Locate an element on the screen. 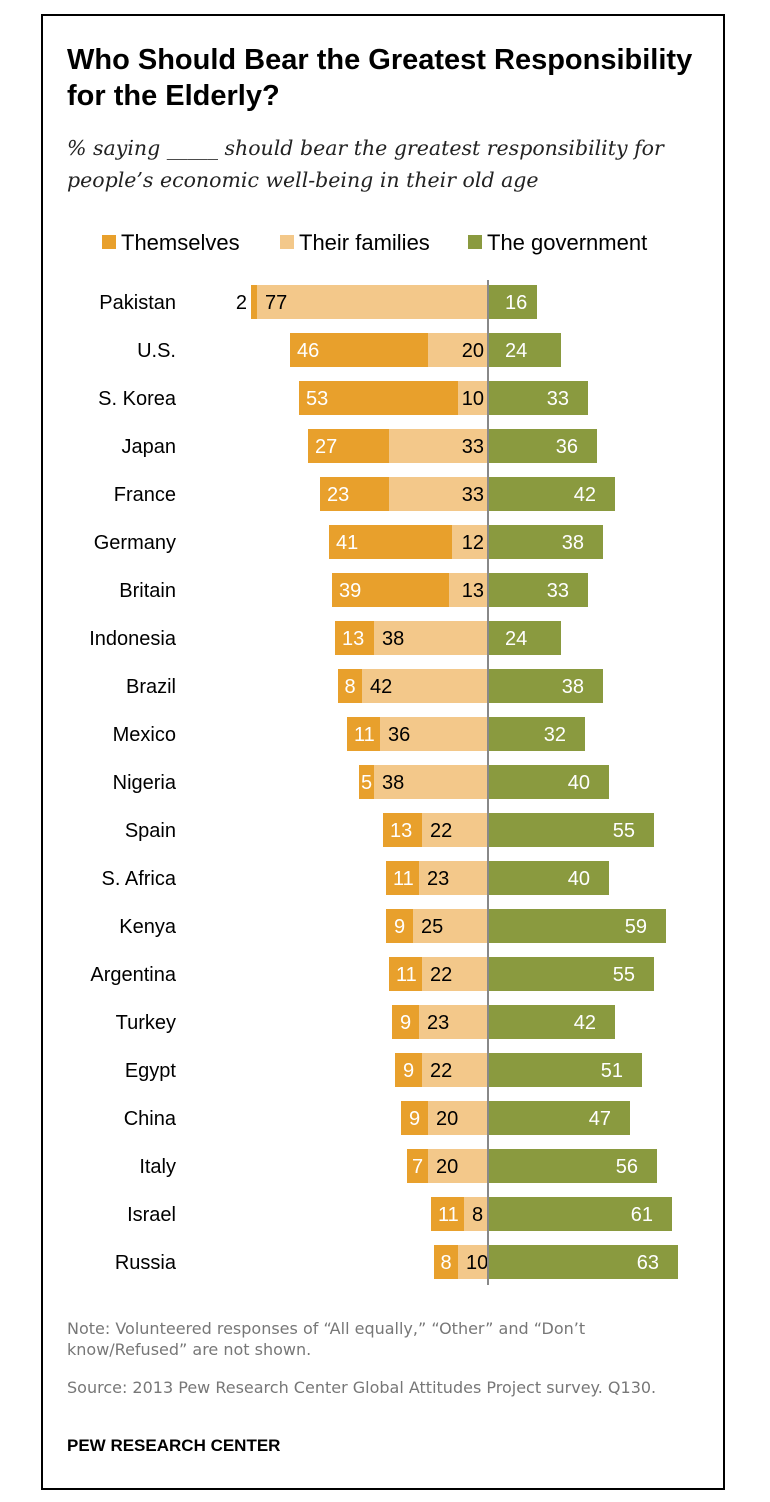 This screenshot has width=770, height=1502. country-label: Italy is located at coordinates (157, 1167).